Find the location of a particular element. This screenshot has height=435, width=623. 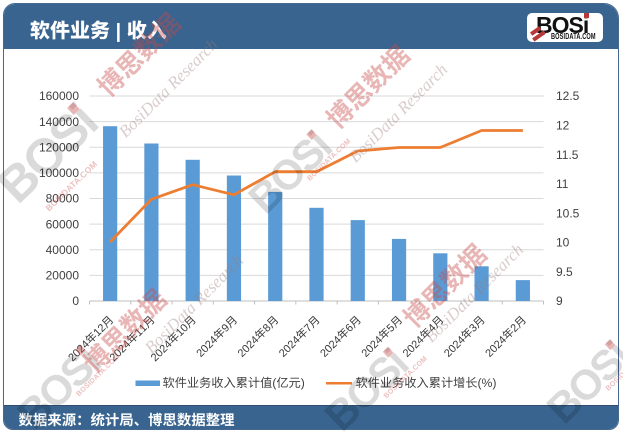

svg-text: 100000 is located at coordinates (59, 173).